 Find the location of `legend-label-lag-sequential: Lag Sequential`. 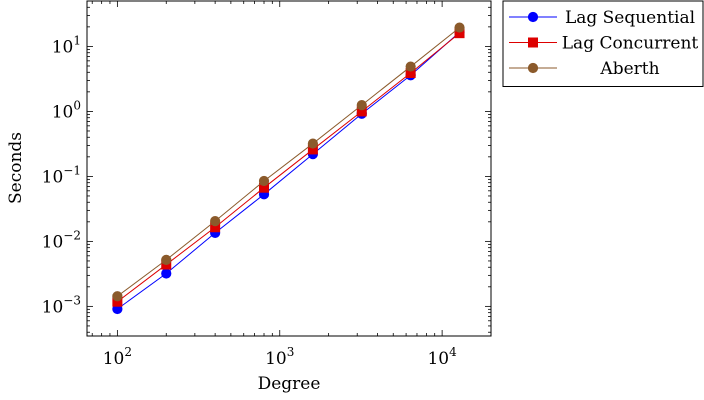

legend-label-lag-sequential: Lag Sequential is located at coordinates (630, 18).